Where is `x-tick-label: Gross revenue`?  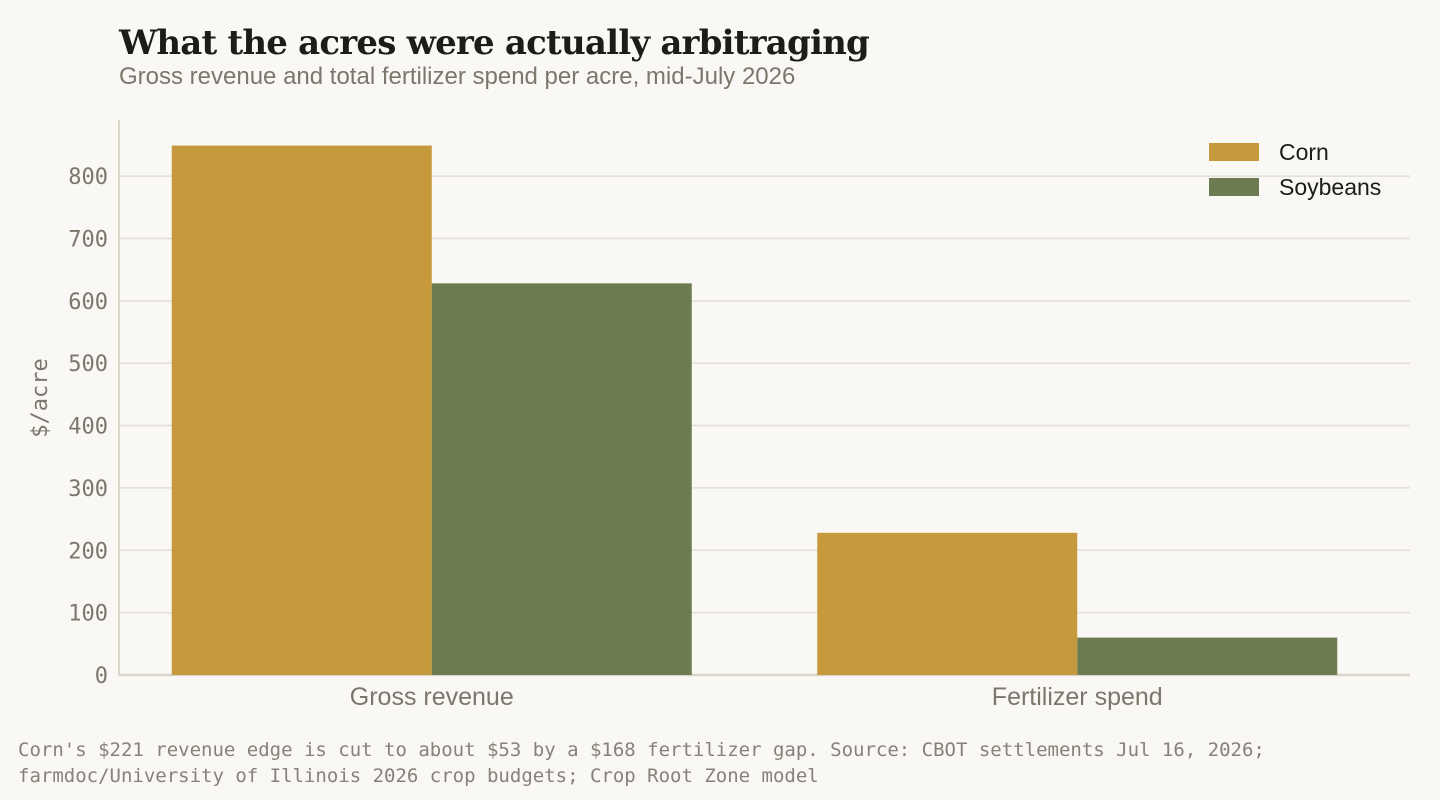
x-tick-label: Gross revenue is located at coordinates (432, 697).